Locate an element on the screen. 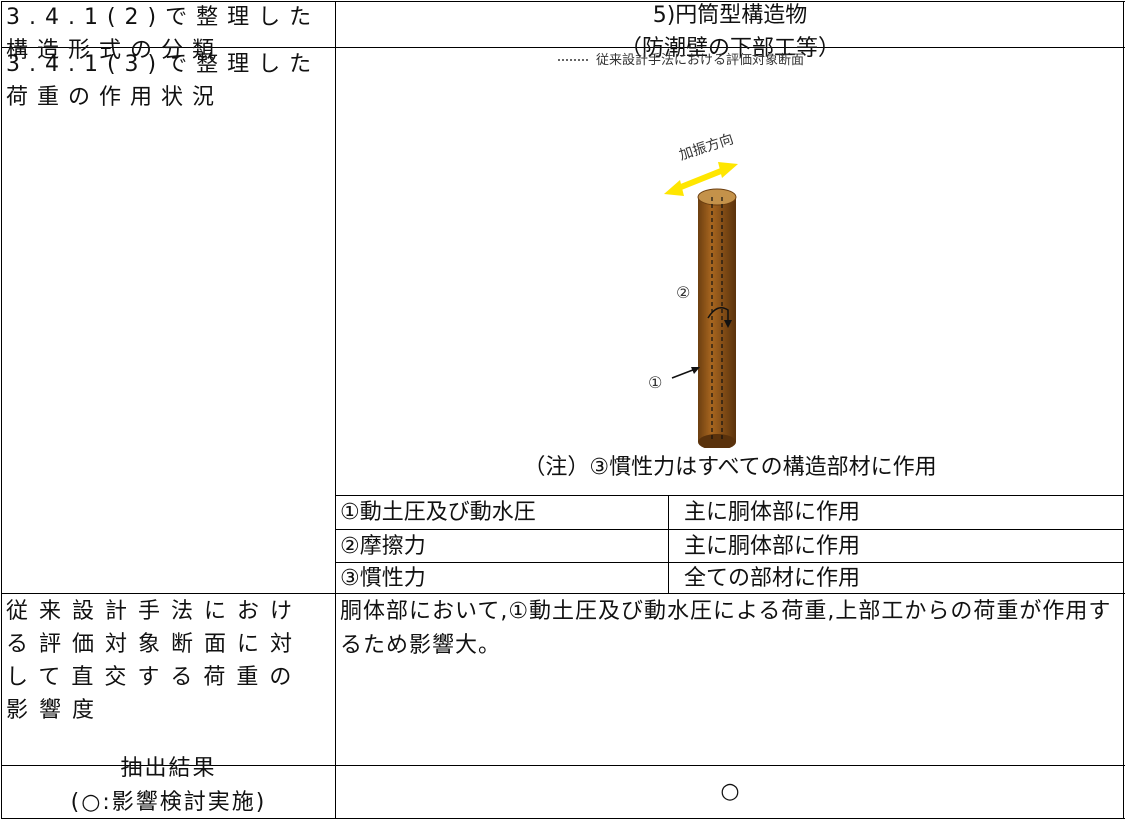 Image resolution: width=1126 pixels, height=820 pixels. legend-text: 従来設計手法における評価対象断面 is located at coordinates (700, 60).